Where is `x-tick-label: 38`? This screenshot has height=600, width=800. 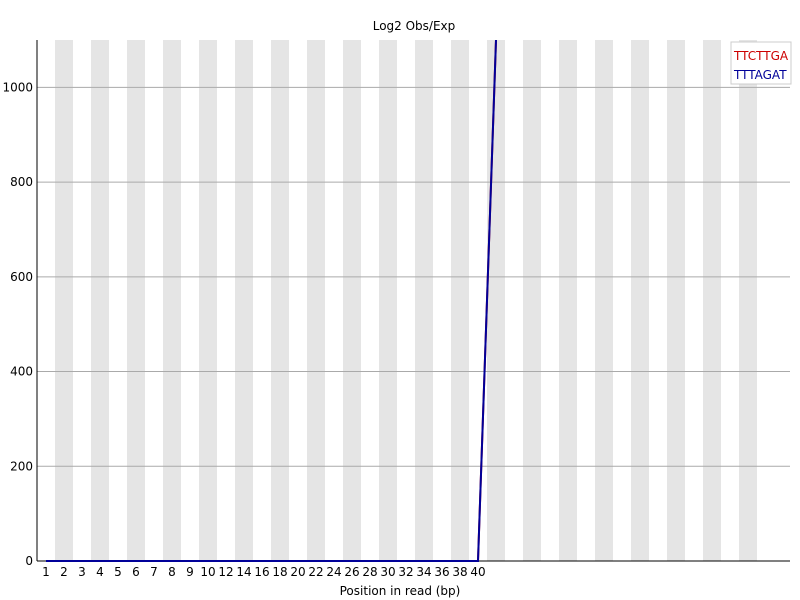
x-tick-label: 38 is located at coordinates (459, 572).